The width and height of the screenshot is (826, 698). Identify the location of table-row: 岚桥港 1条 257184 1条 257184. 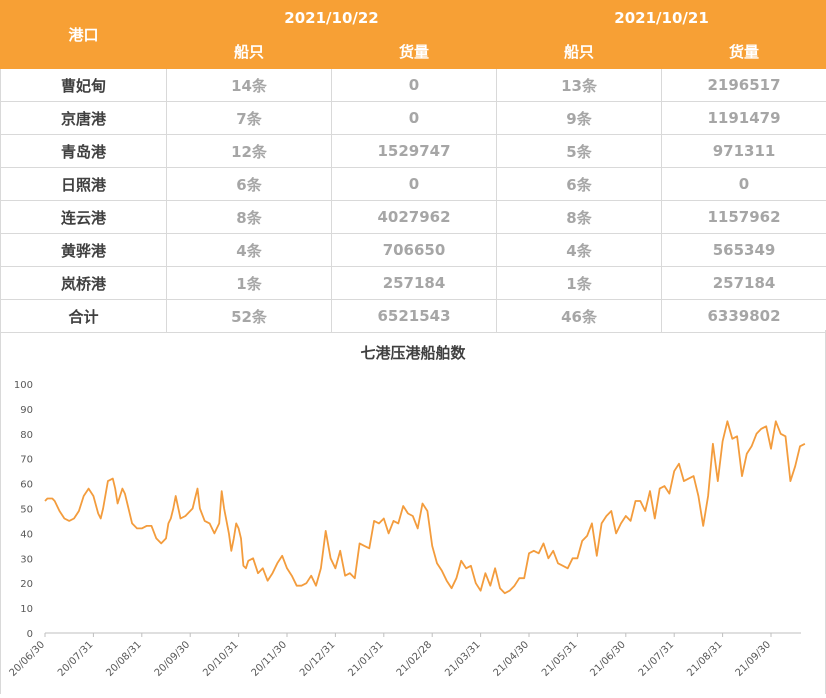
(413, 283).